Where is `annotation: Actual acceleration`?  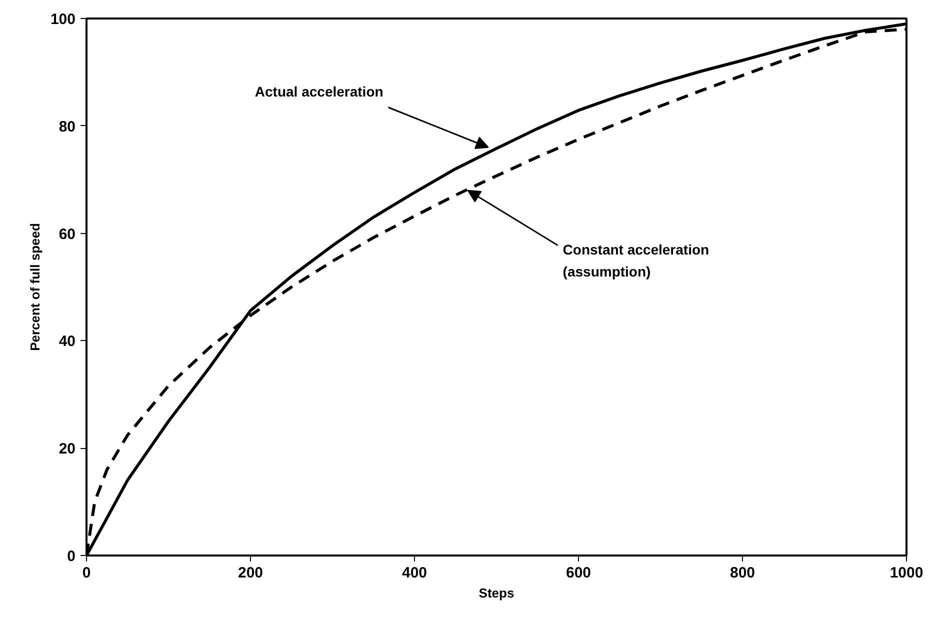 annotation: Actual acceleration is located at coordinates (319, 91).